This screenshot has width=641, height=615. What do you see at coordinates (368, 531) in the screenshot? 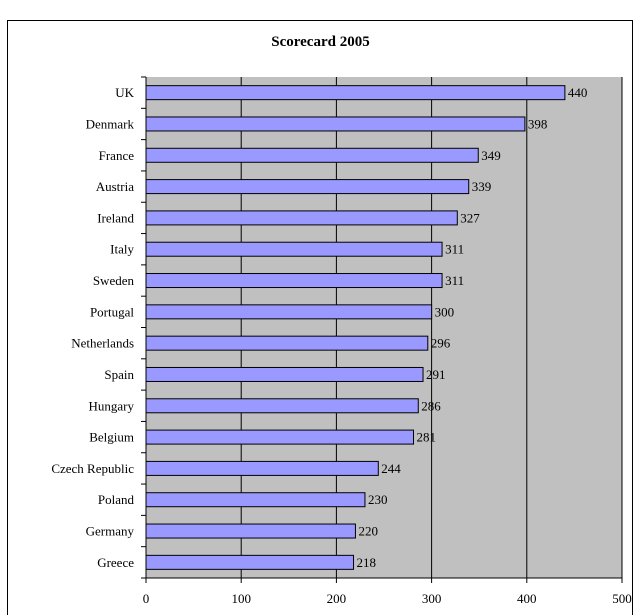
I see `data-label: 220` at bounding box center [368, 531].